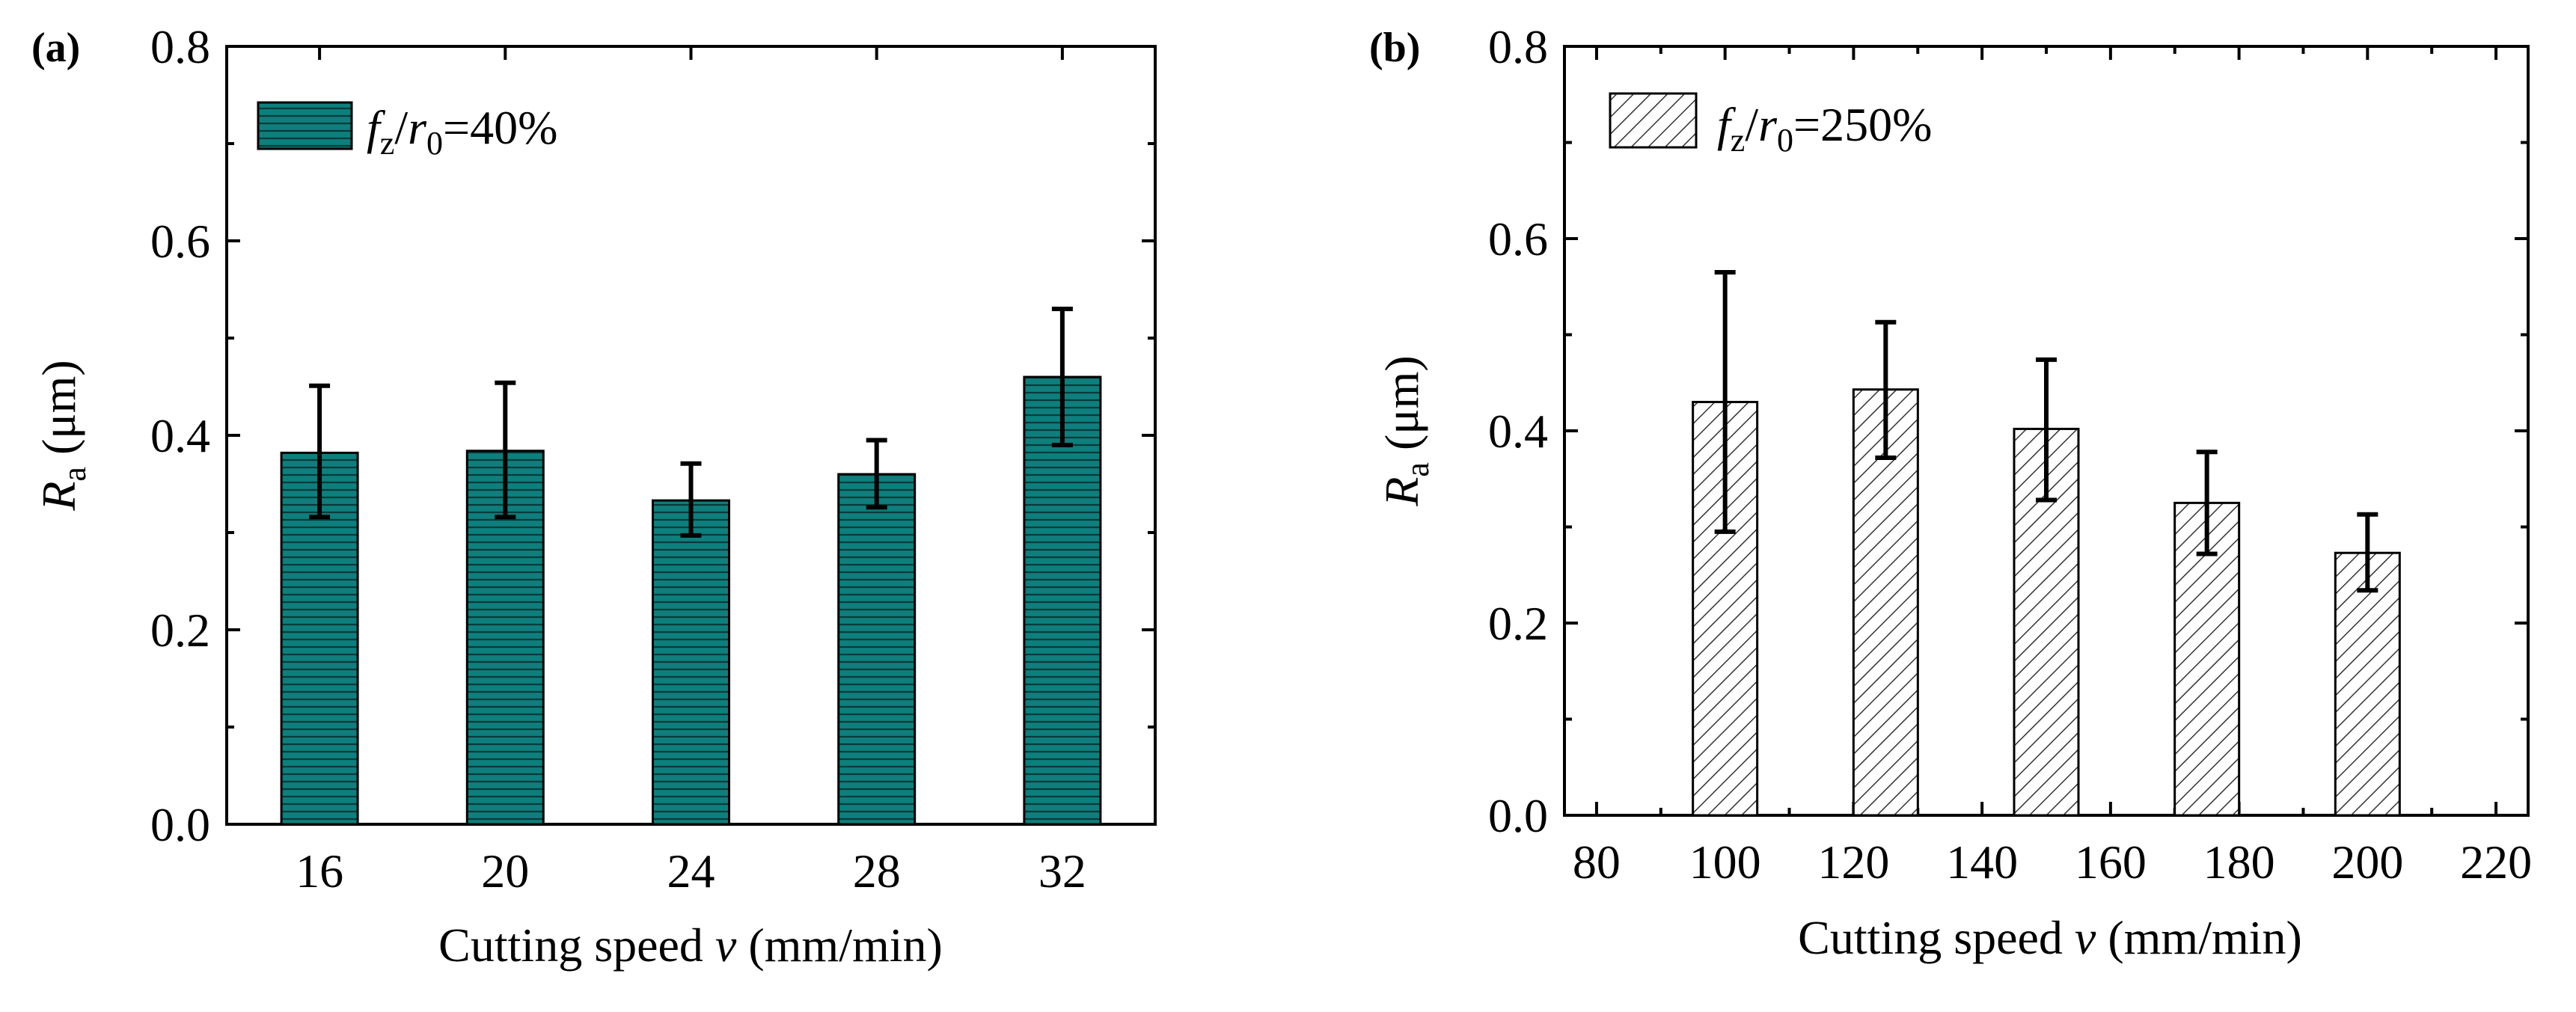 The width and height of the screenshot is (2576, 1012). What do you see at coordinates (1825, 128) in the screenshot?
I see `panel-b-legend-label: fz/r0=250%` at bounding box center [1825, 128].